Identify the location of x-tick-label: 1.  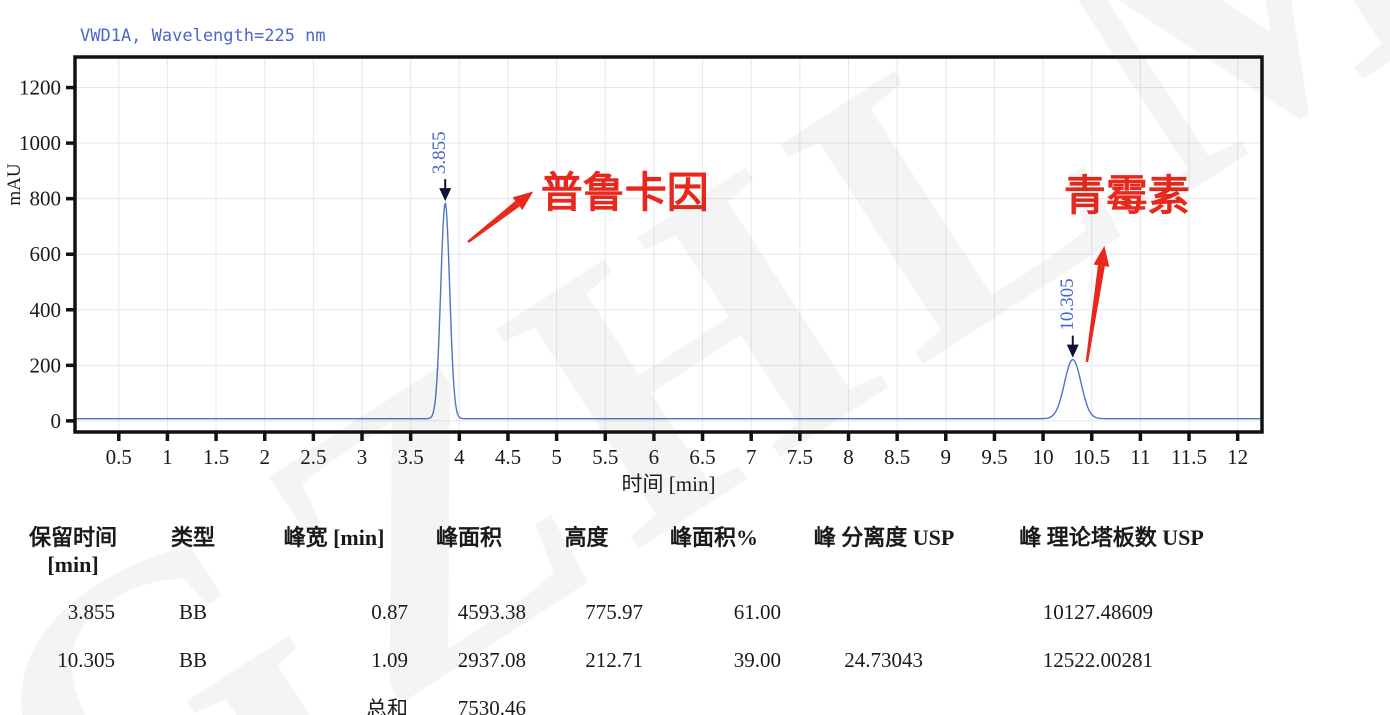
(167, 457).